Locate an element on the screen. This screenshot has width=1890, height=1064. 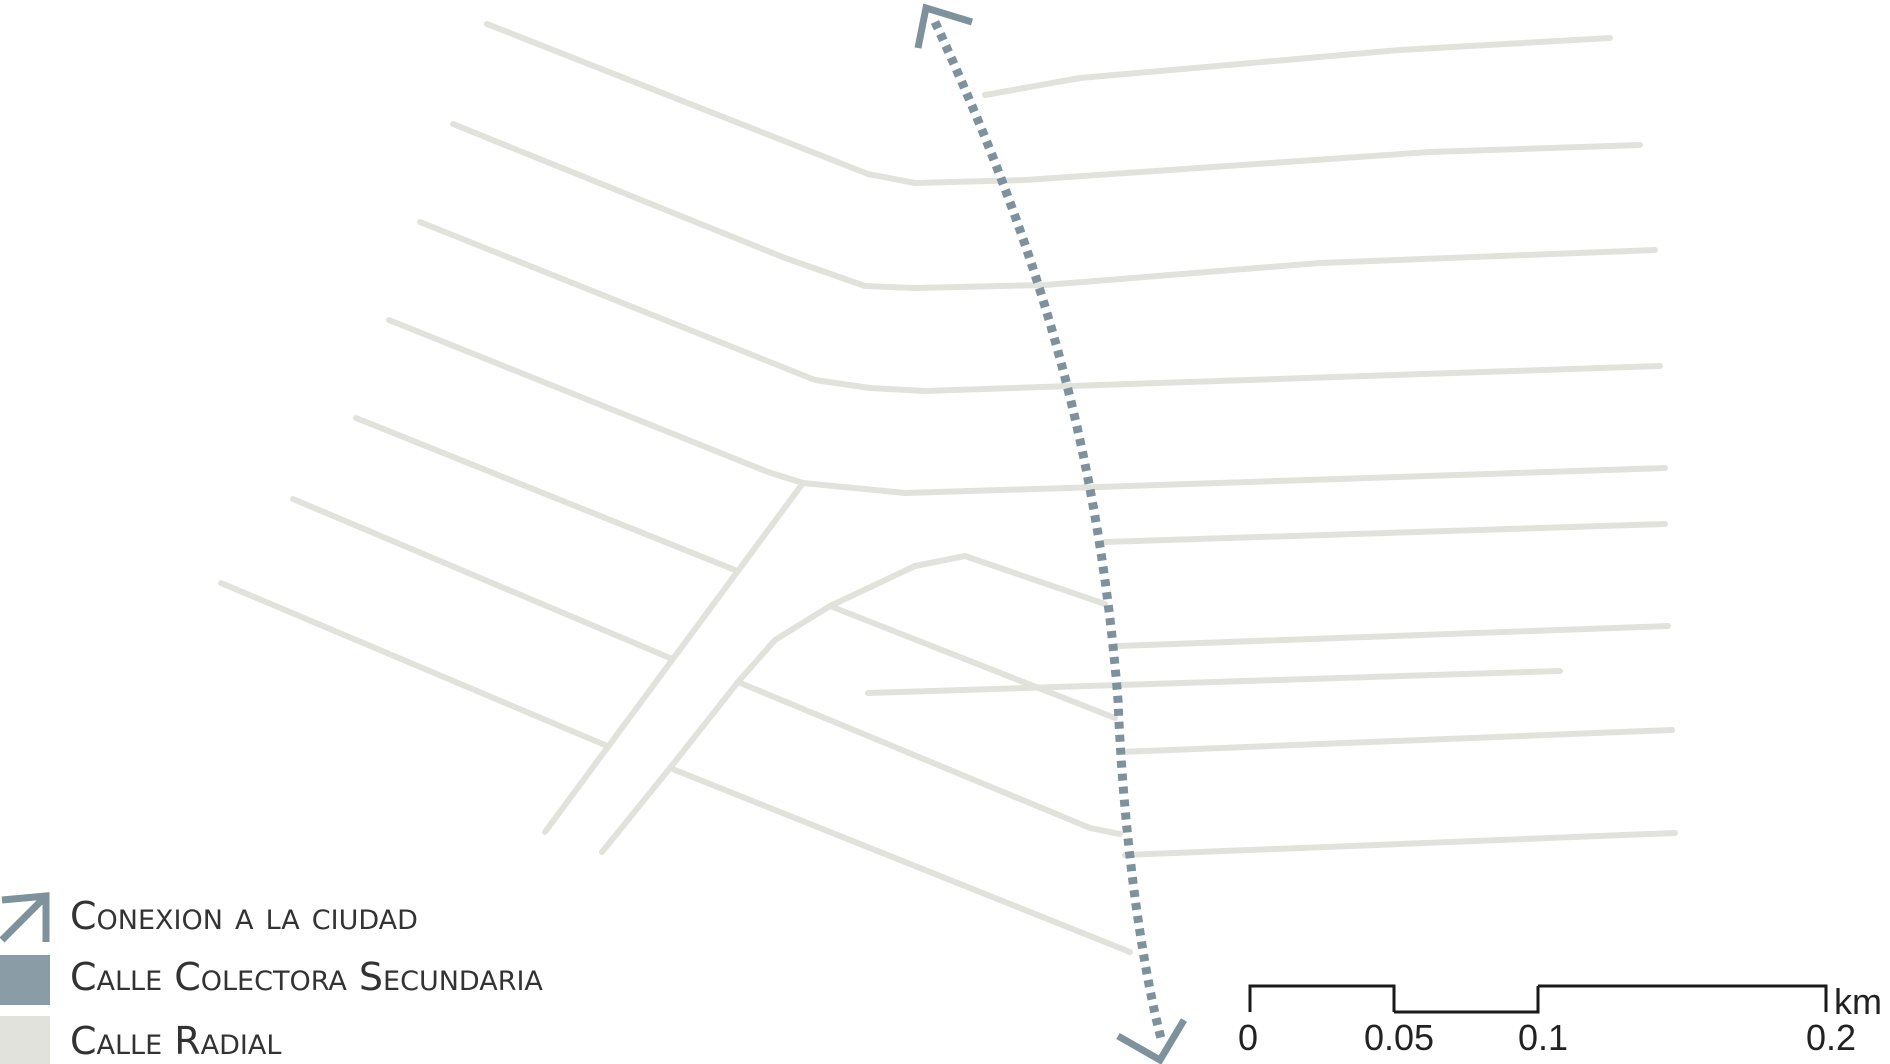
scale-bar is located at coordinates (1538, 999).